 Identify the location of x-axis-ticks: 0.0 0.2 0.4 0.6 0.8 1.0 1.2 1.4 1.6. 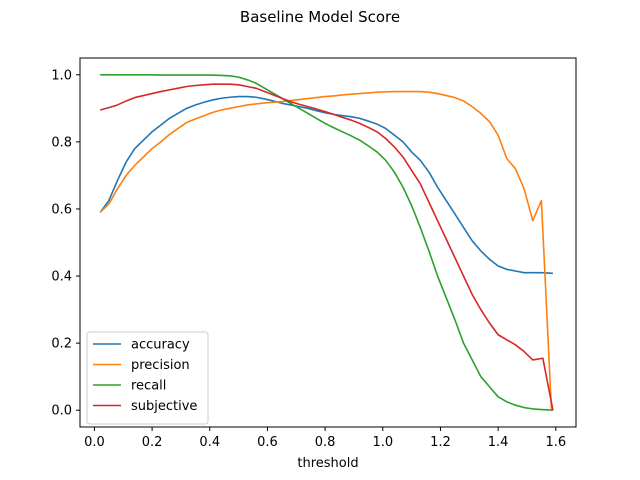
(325, 438).